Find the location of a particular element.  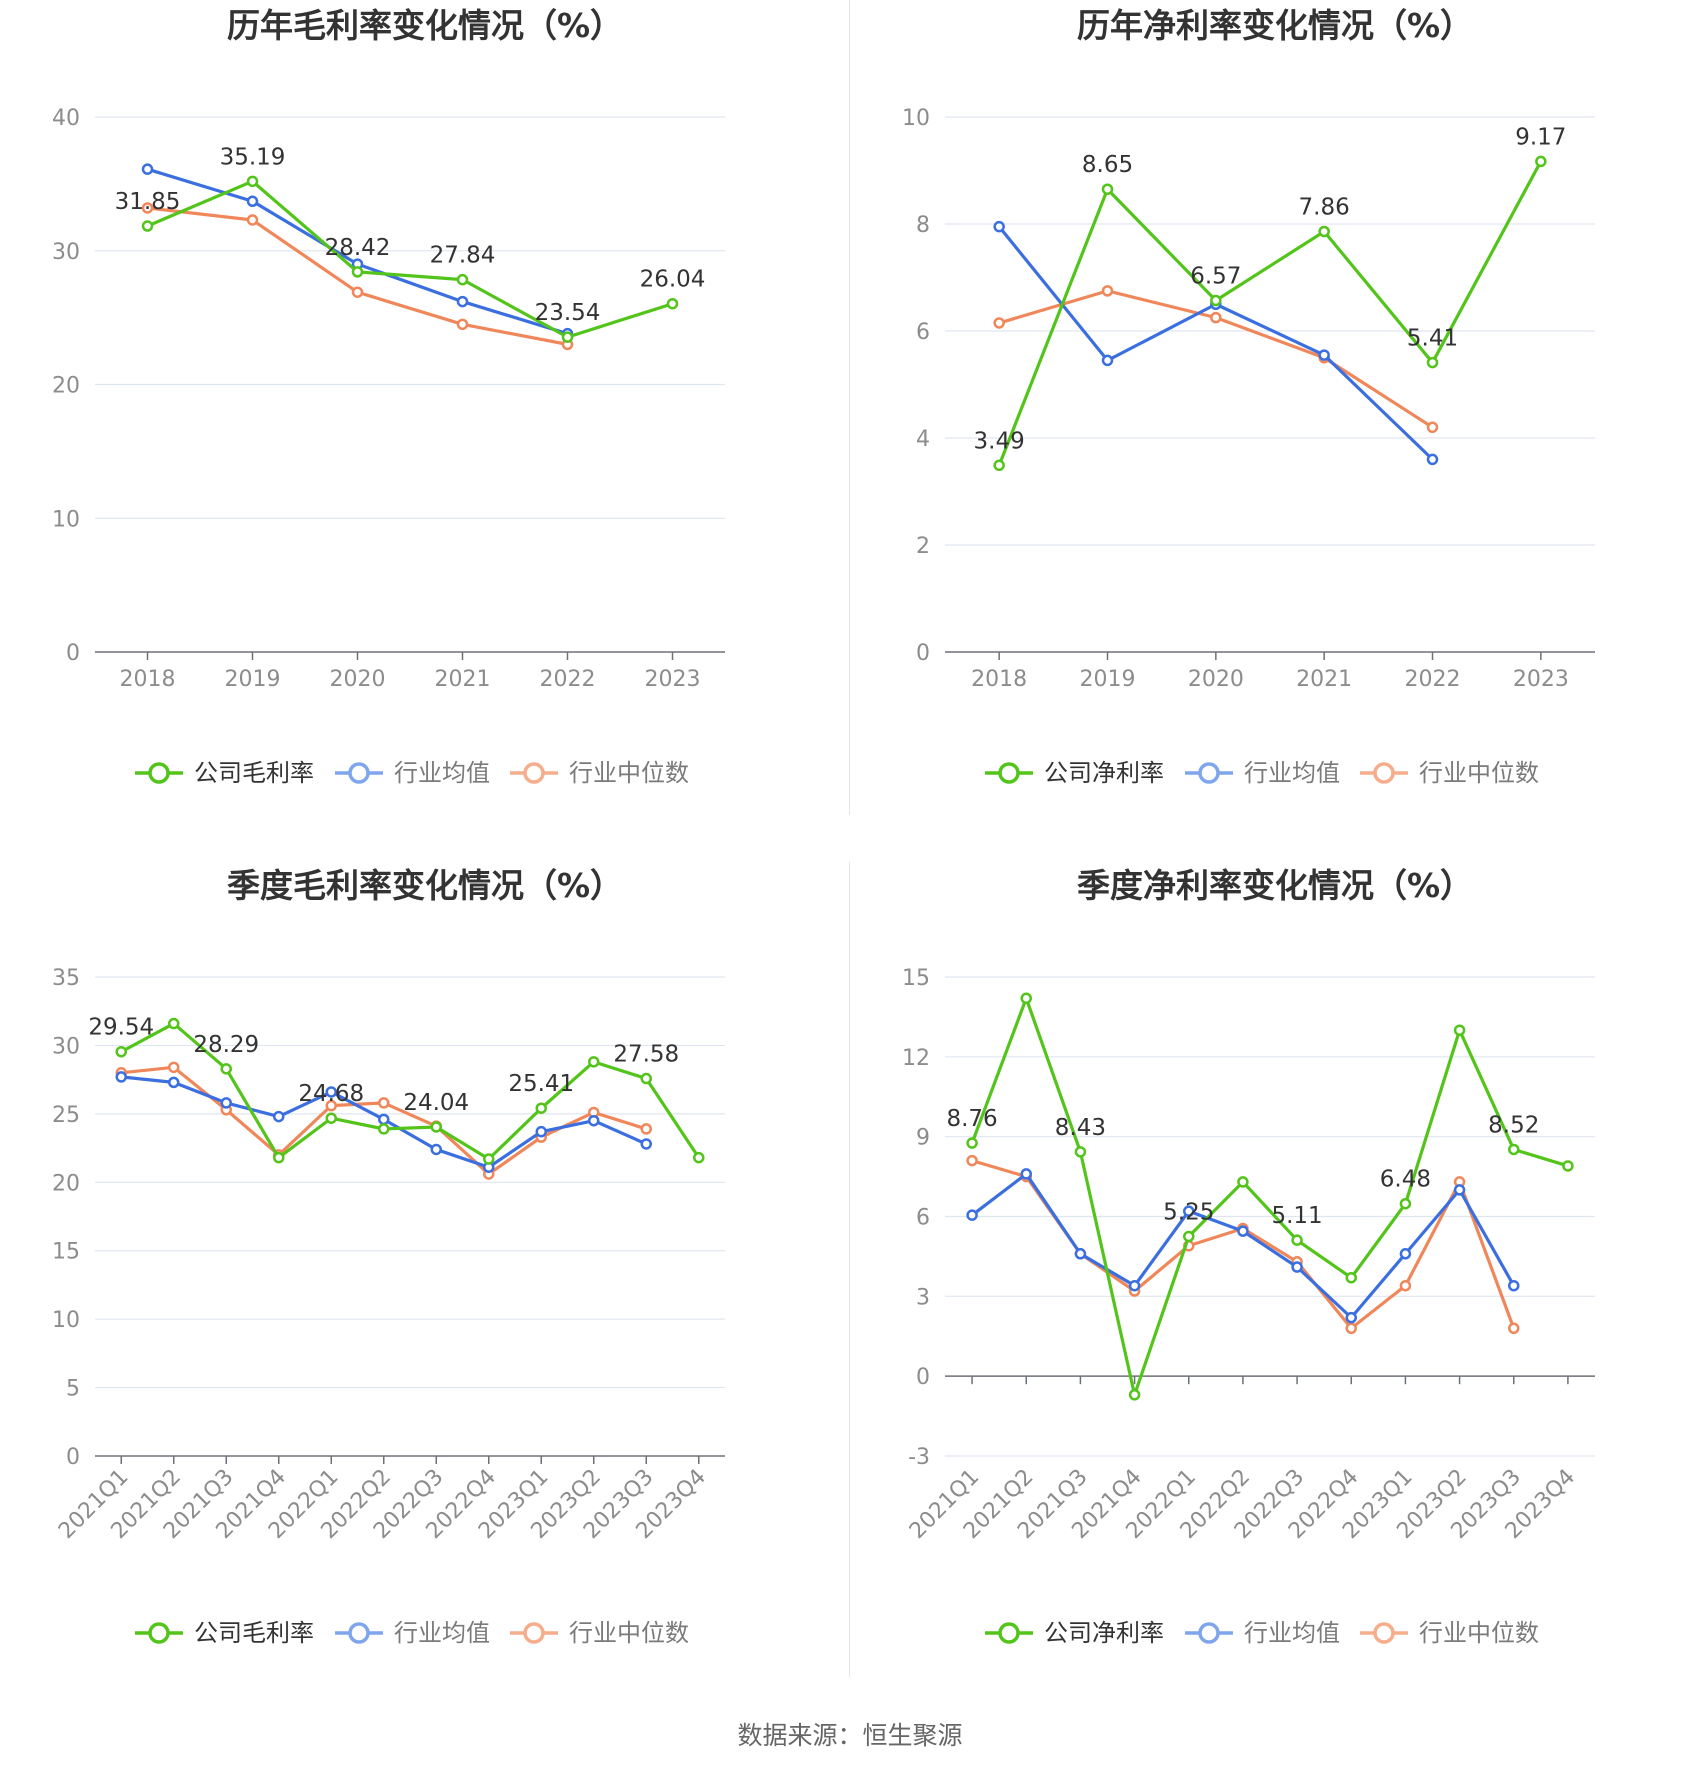

data-label: 8.43 is located at coordinates (1080, 1128).